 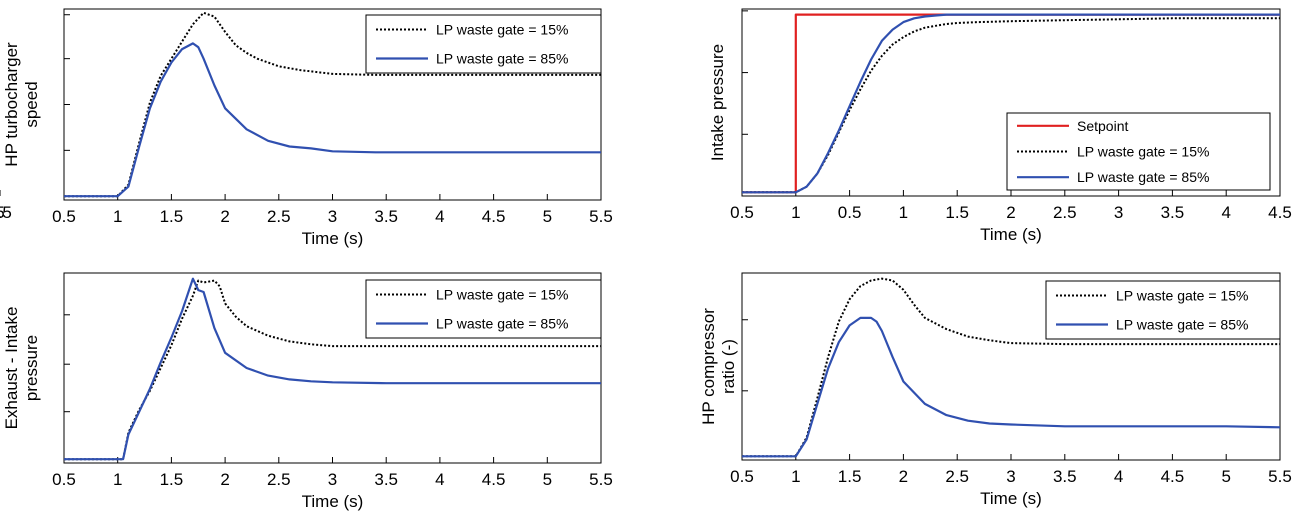 I want to click on y-axis-label-line: HP turbocharger, so click(x=11, y=104).